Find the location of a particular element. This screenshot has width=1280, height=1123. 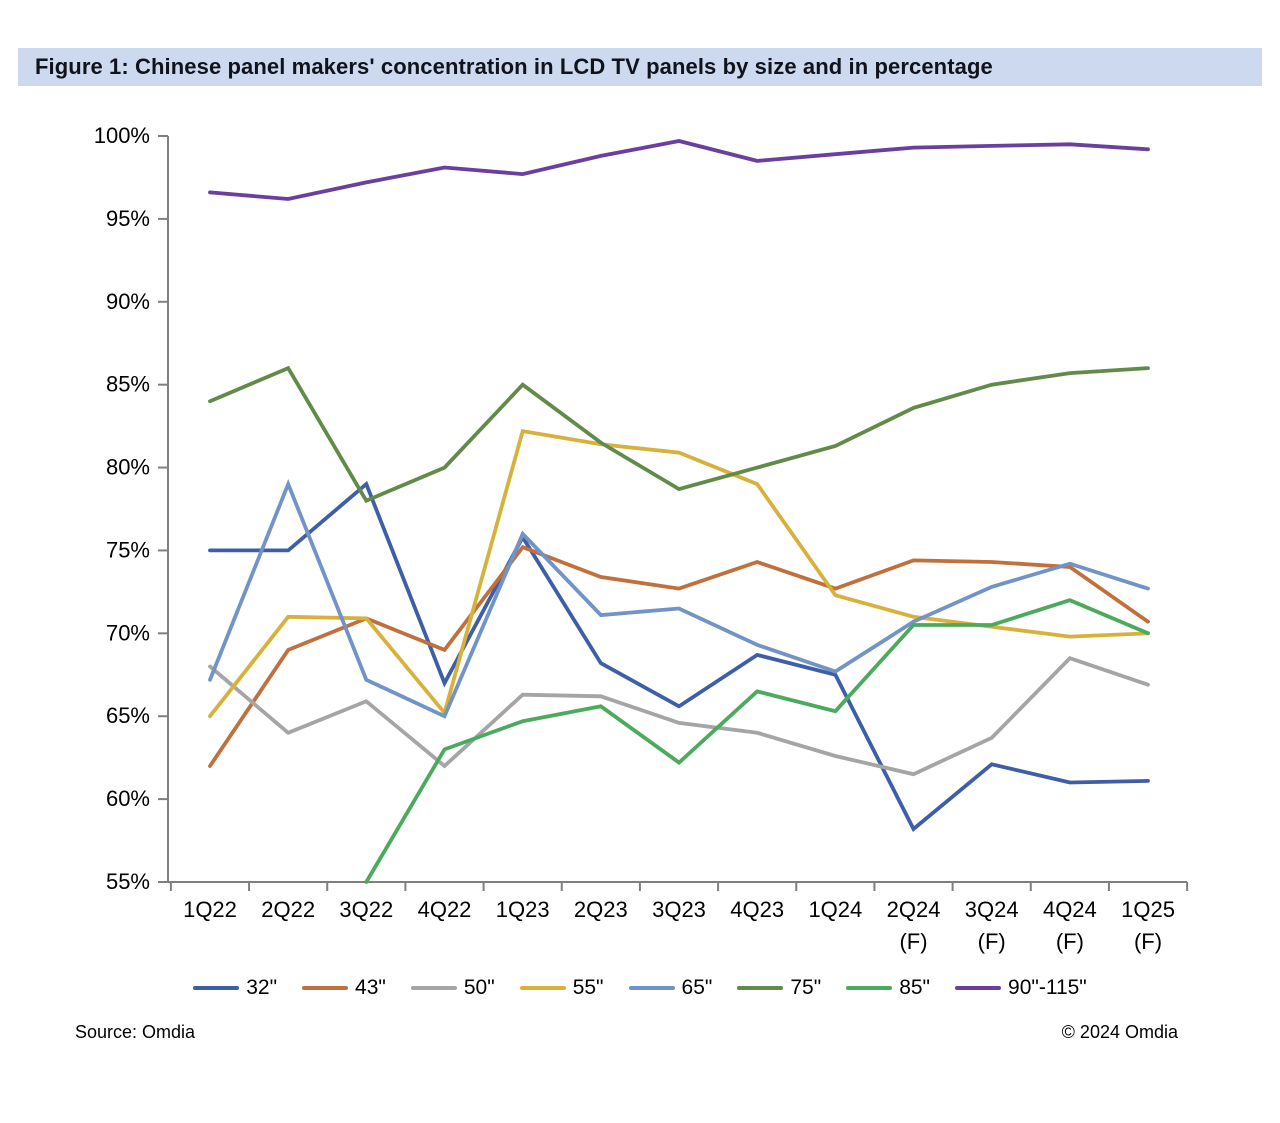

y-tick-label: 70% is located at coordinates (128, 632).